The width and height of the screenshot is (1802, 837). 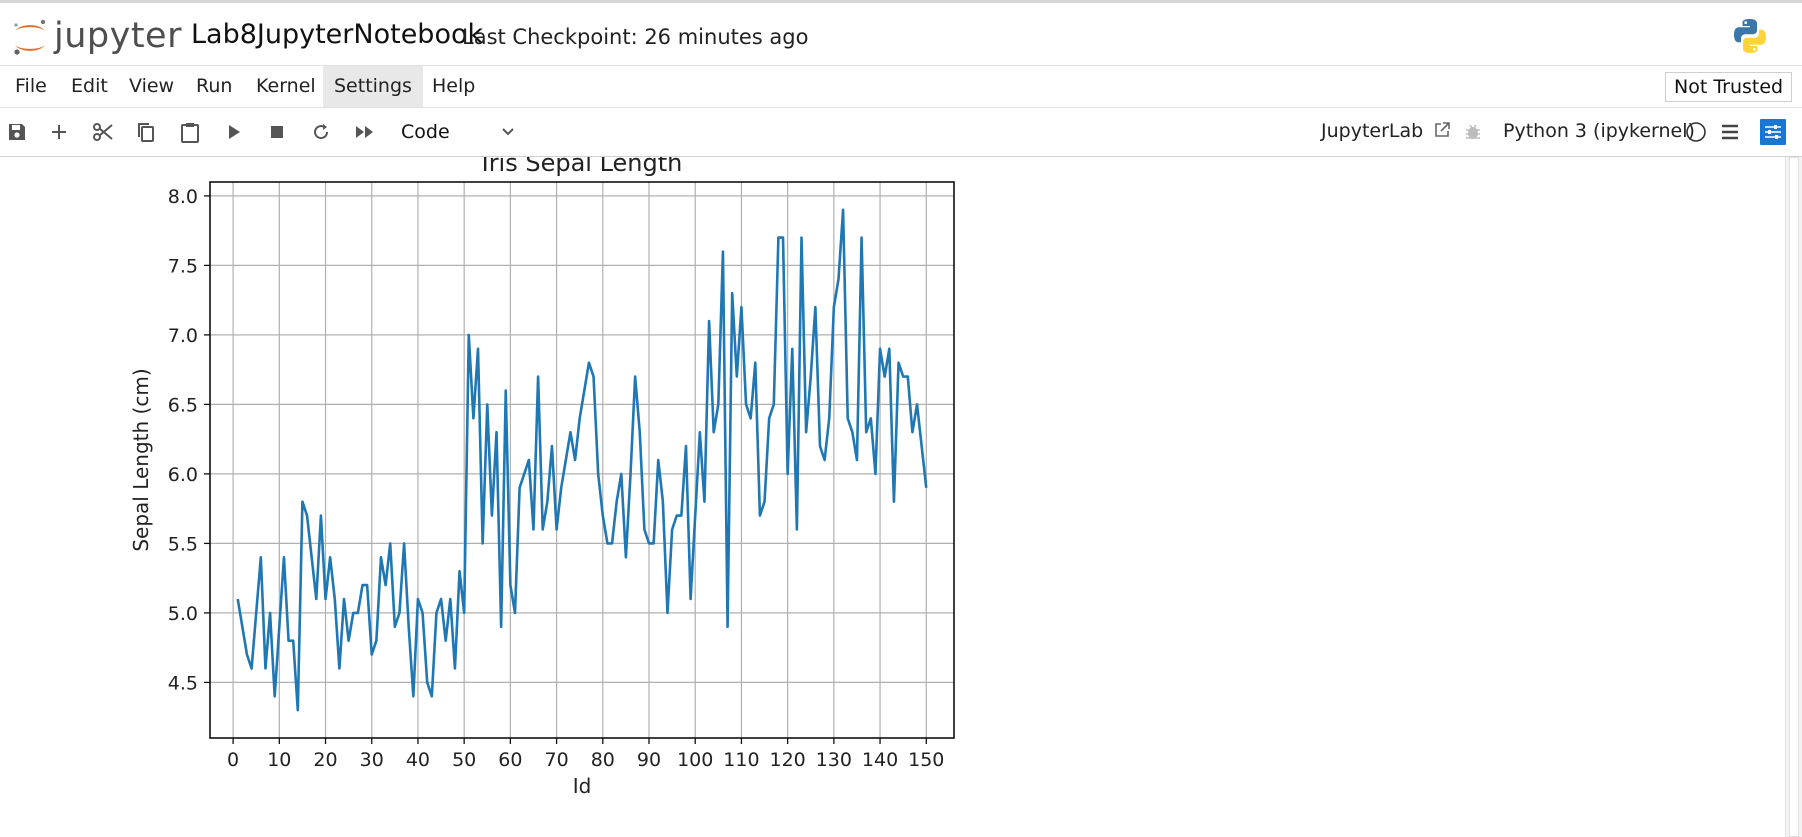 What do you see at coordinates (183, 266) in the screenshot?
I see `y-tick-label: 7.5` at bounding box center [183, 266].